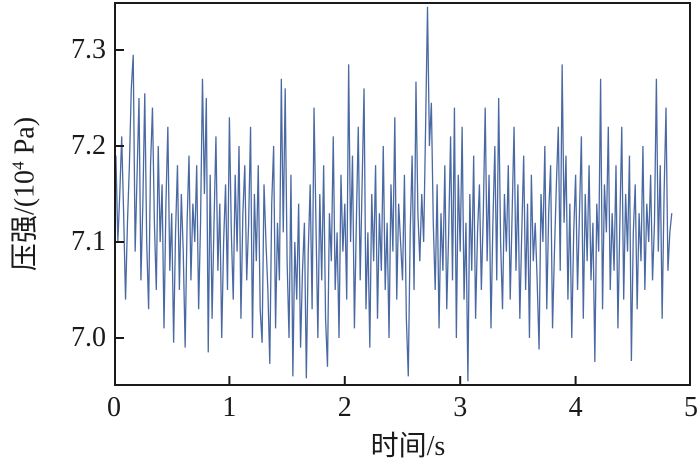  What do you see at coordinates (88, 49) in the screenshot?
I see `y-tick-label: 7.3` at bounding box center [88, 49].